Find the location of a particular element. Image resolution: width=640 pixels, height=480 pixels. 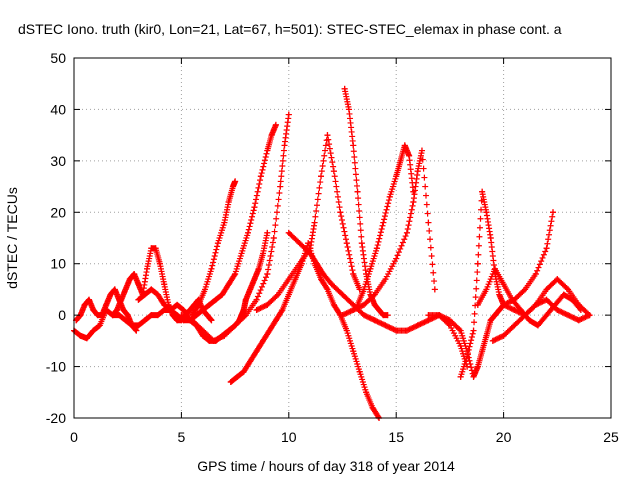

y-axis-label: dSTEC / TECUs is located at coordinates (12, 238).